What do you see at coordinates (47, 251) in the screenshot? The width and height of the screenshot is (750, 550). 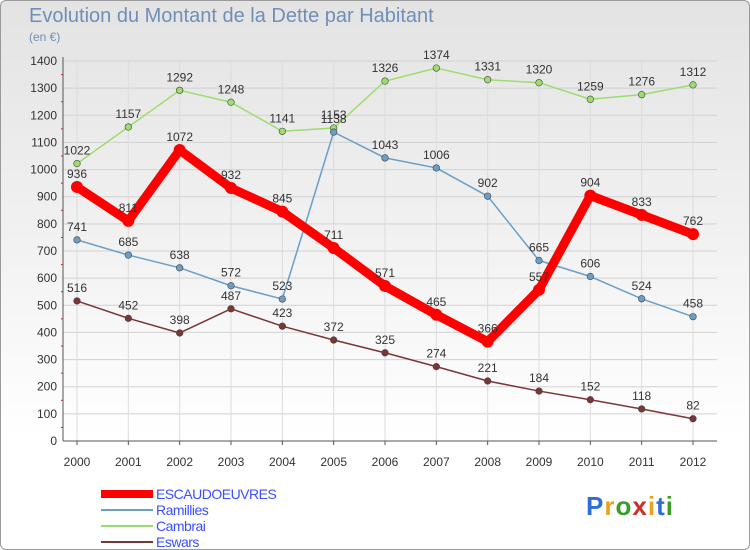 I see `y-tick-label: 700` at bounding box center [47, 251].